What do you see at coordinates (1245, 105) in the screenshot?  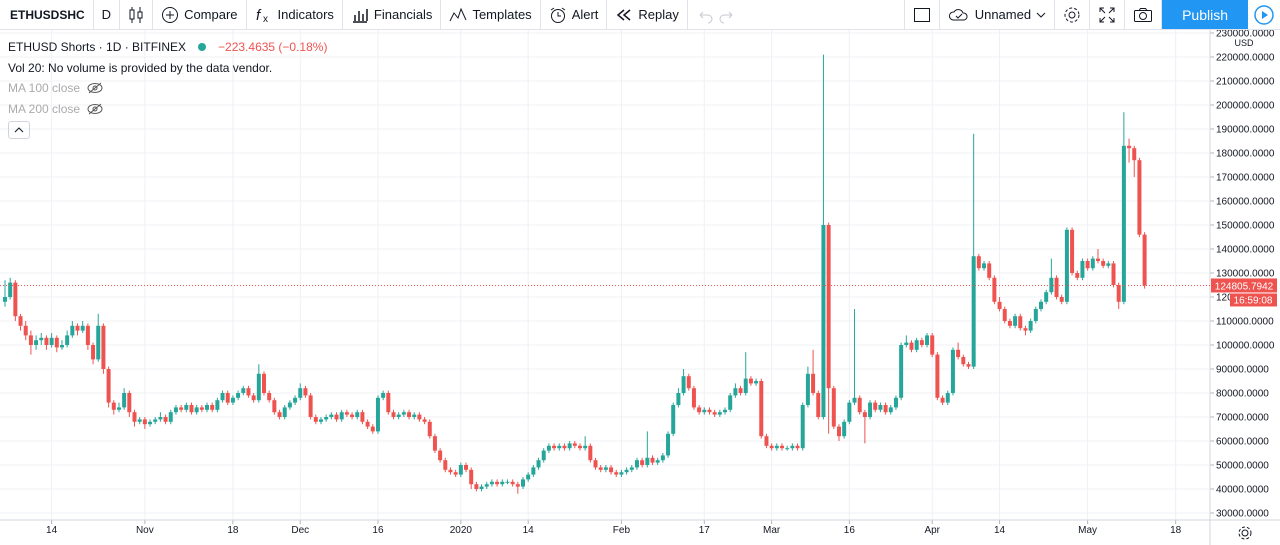 I see `y-tick-label: 200000.0000` at bounding box center [1245, 105].